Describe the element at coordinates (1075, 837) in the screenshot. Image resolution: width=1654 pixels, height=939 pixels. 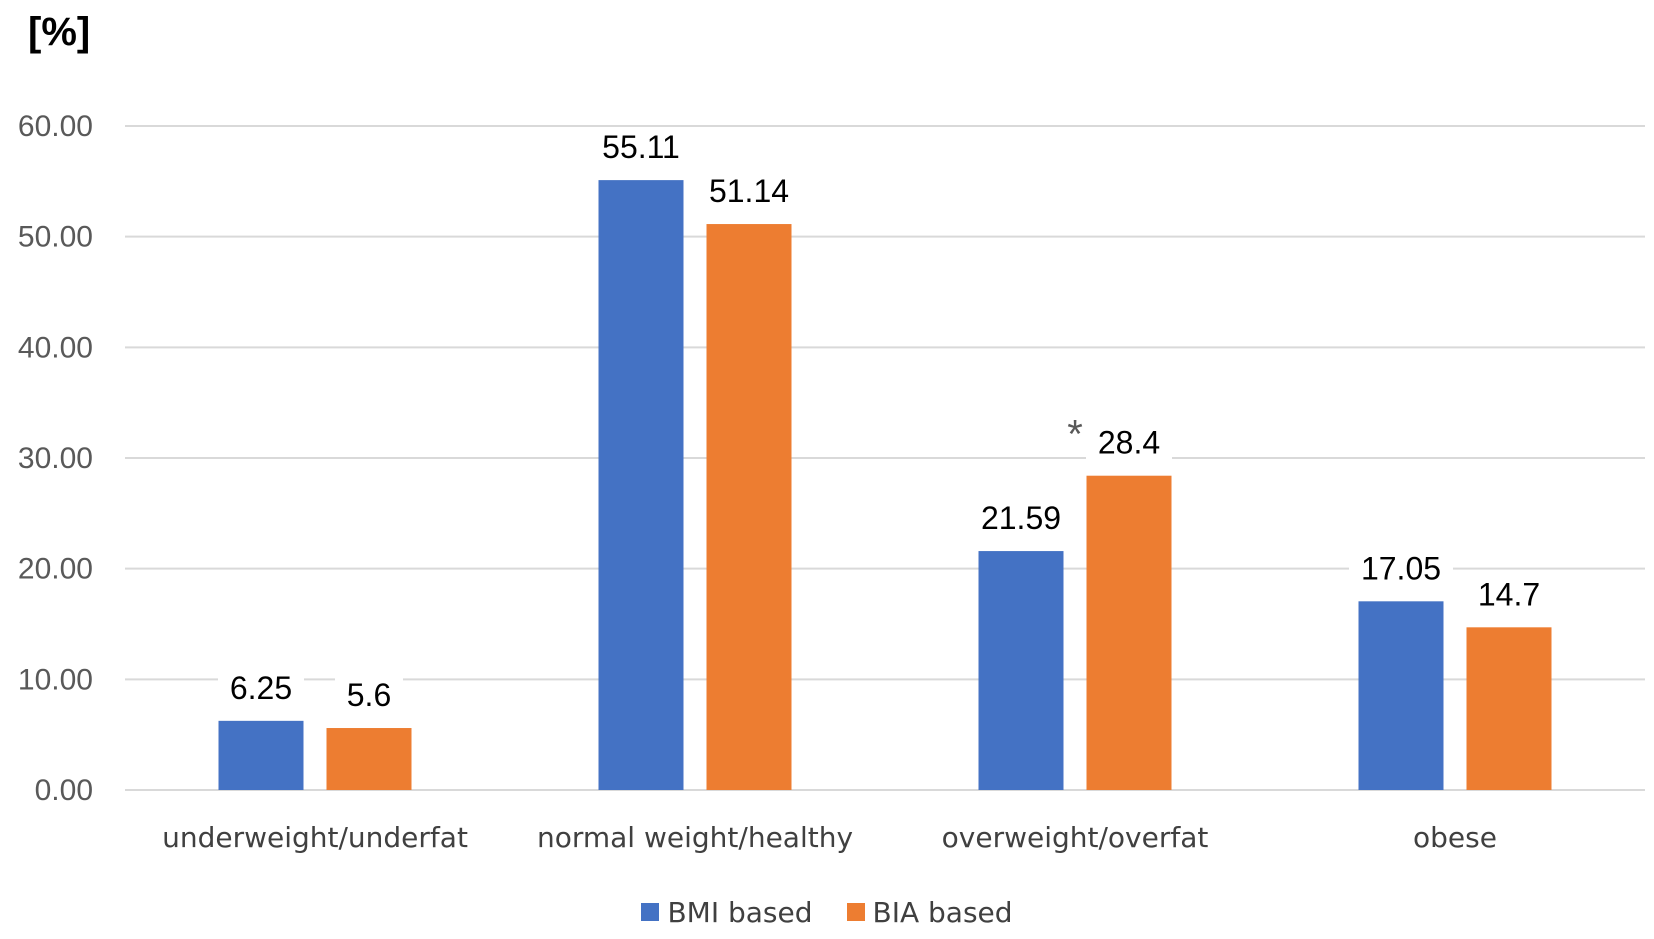
I see `x-tick-label: overweight/overfat` at that location.